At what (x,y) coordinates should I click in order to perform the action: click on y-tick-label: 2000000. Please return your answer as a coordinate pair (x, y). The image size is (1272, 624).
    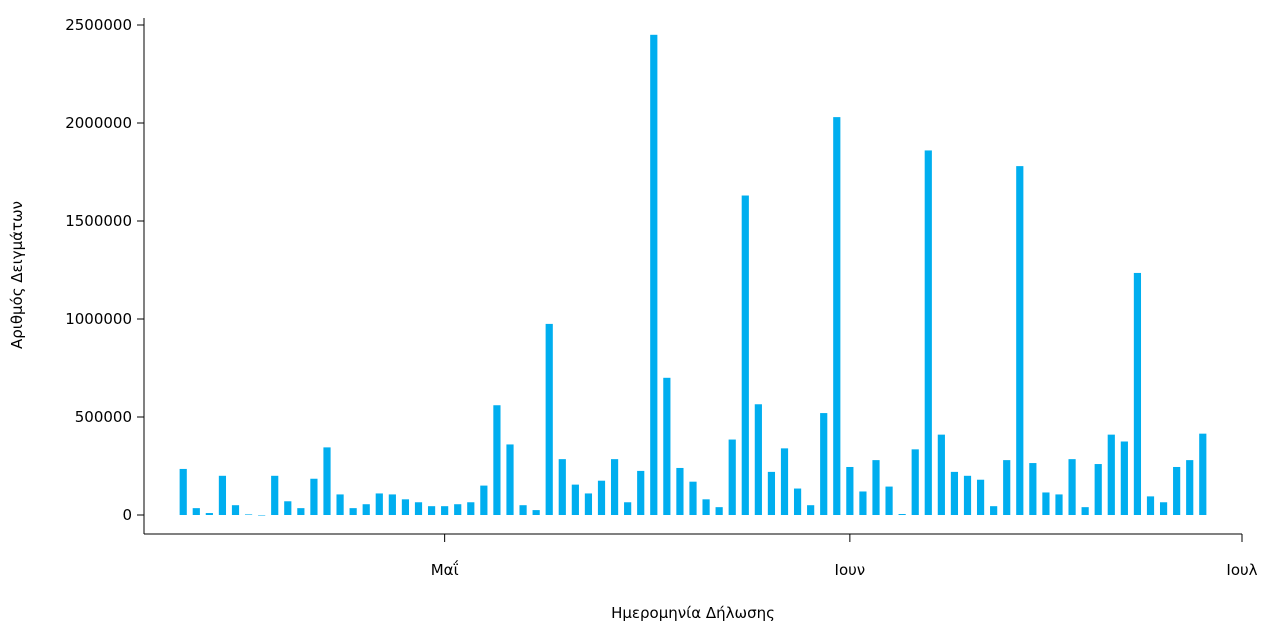
    Looking at the image, I should click on (98, 123).